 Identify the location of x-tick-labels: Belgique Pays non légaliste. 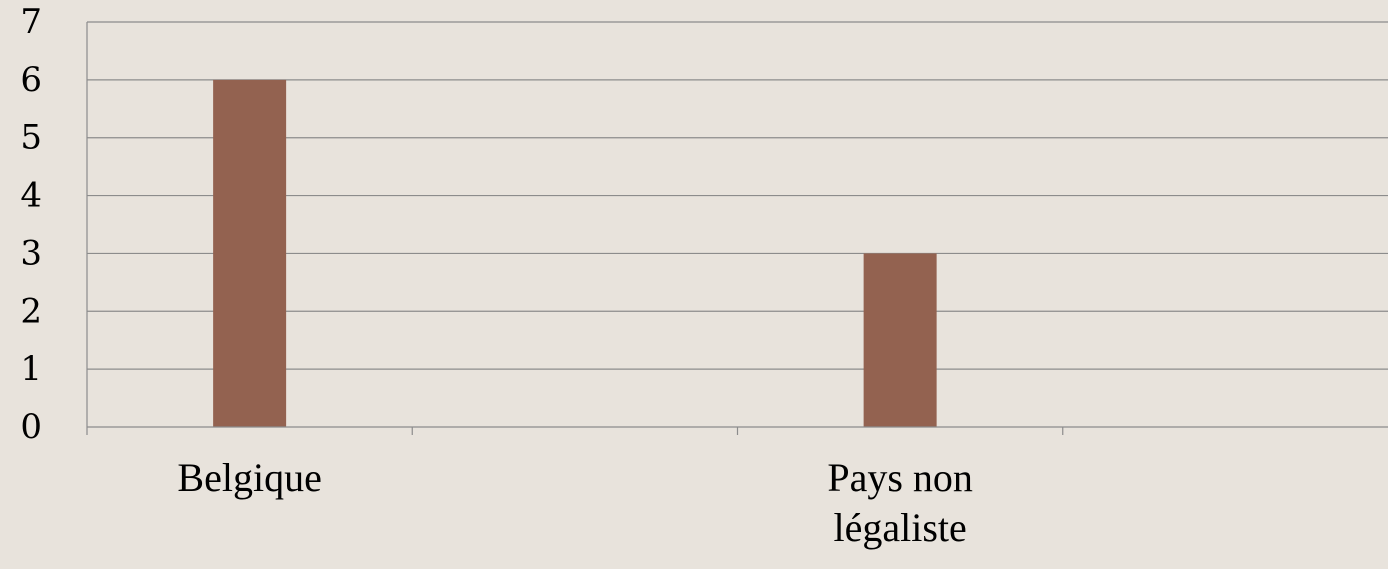
(575, 502).